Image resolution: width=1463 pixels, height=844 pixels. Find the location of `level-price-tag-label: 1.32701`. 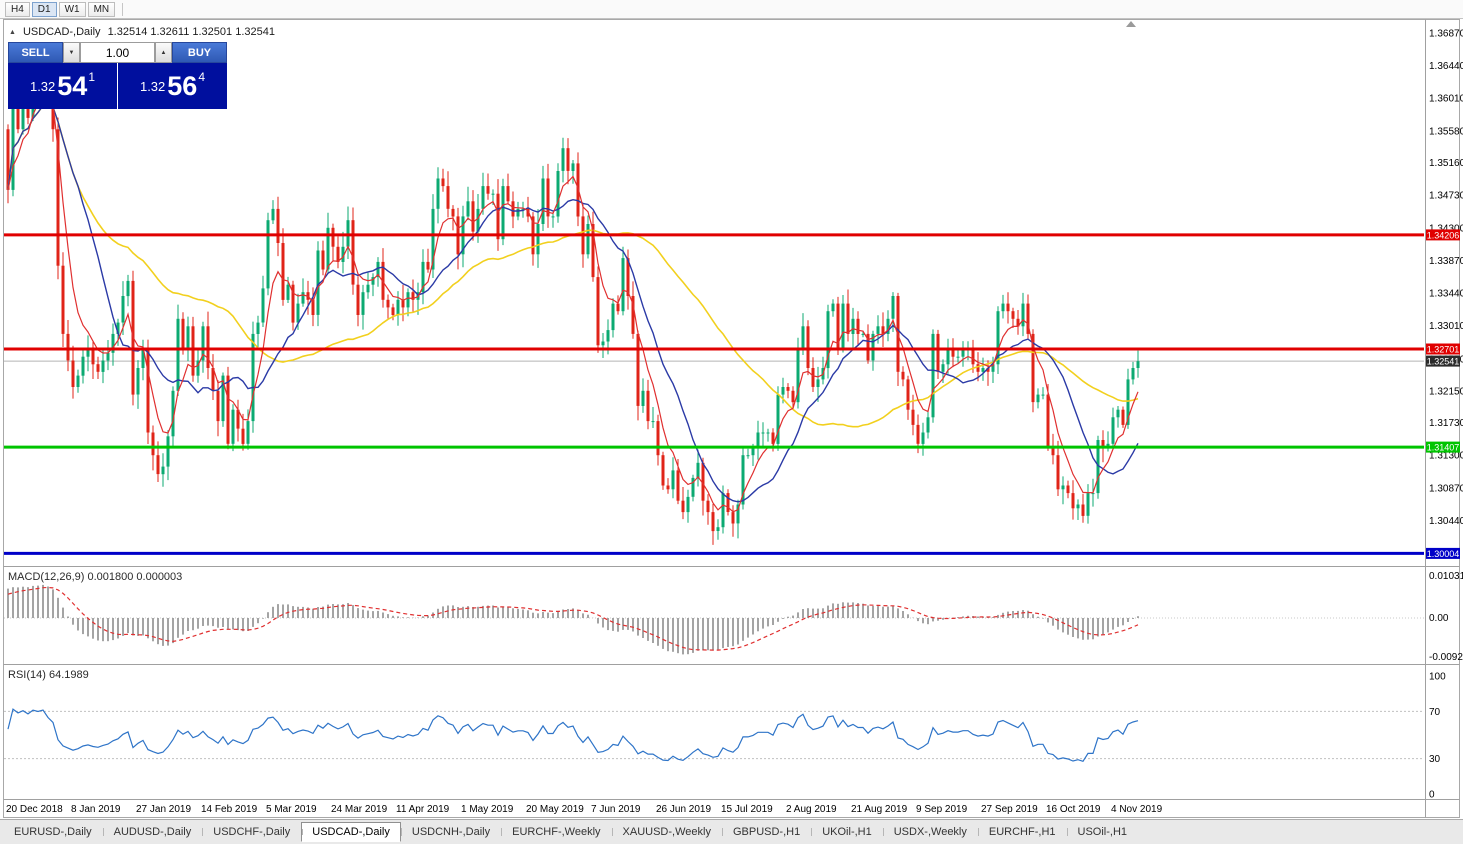

level-price-tag-label: 1.32701 is located at coordinates (1443, 350).